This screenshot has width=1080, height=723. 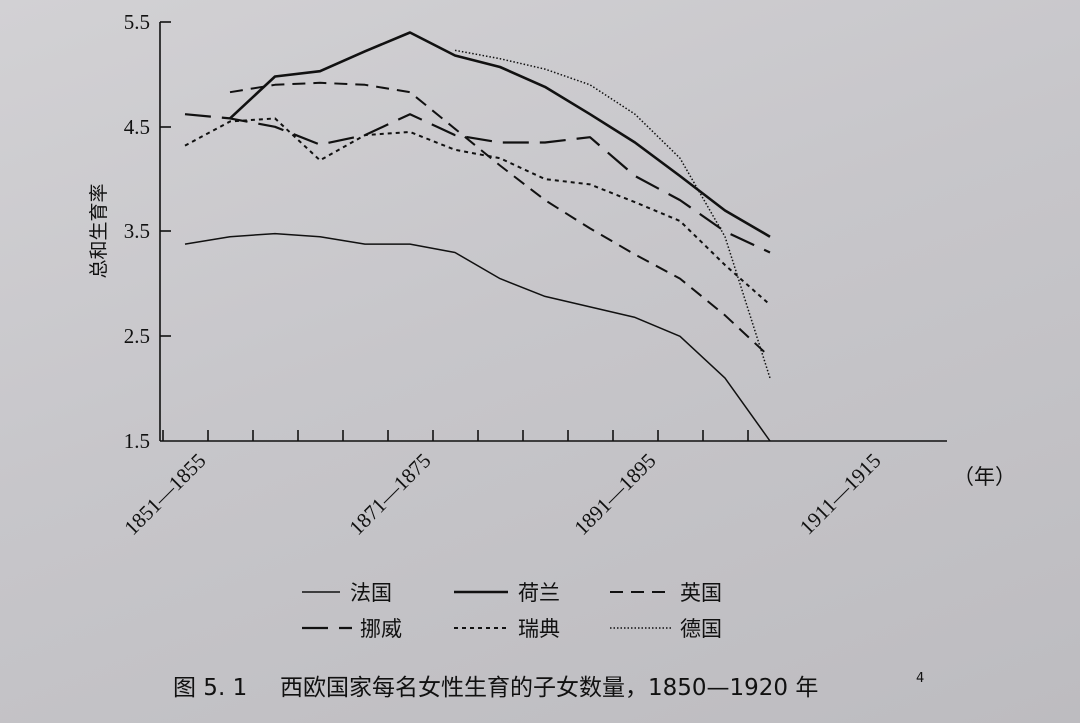 What do you see at coordinates (701, 629) in the screenshot?
I see `legend-label-germany: 德国` at bounding box center [701, 629].